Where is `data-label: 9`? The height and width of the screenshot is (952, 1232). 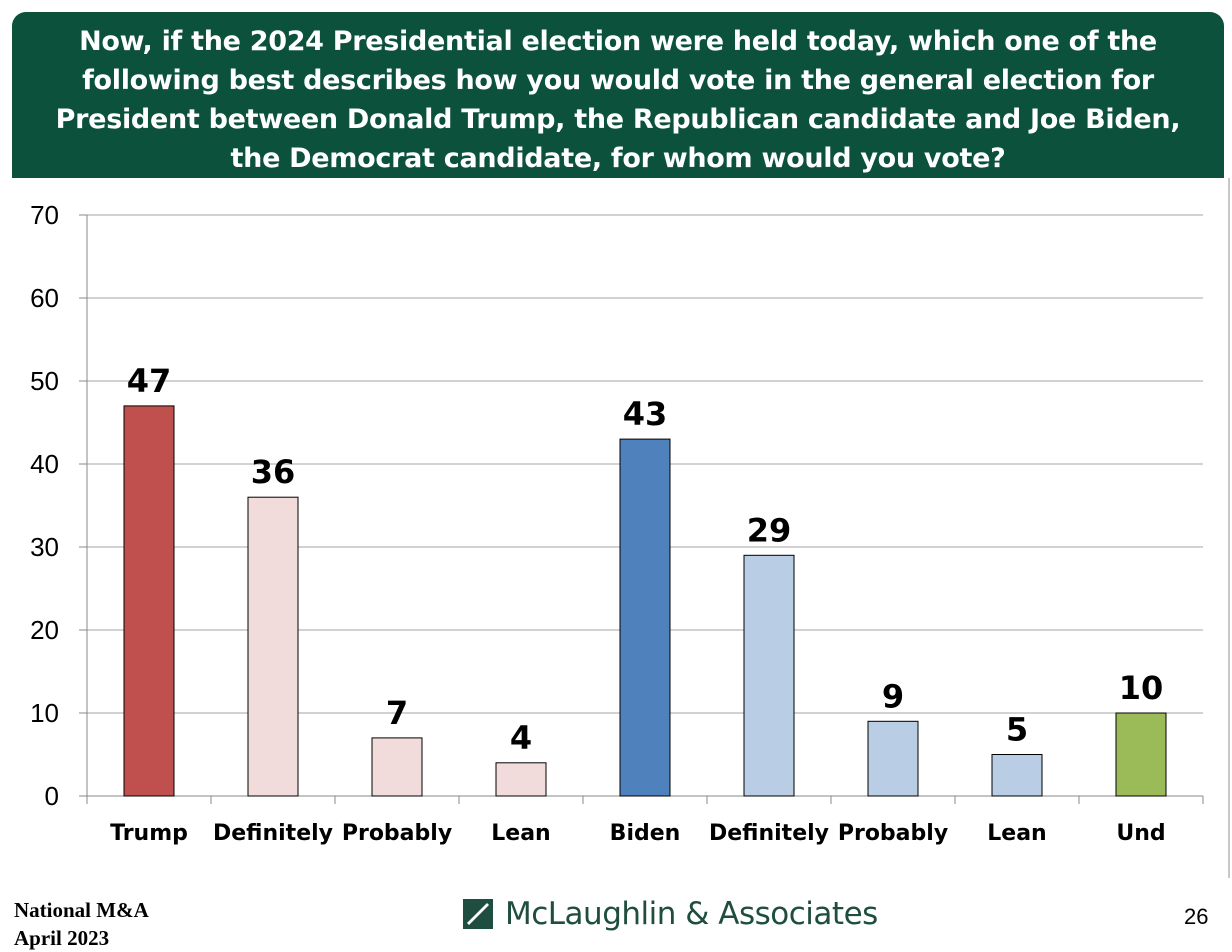 data-label: 9 is located at coordinates (893, 696).